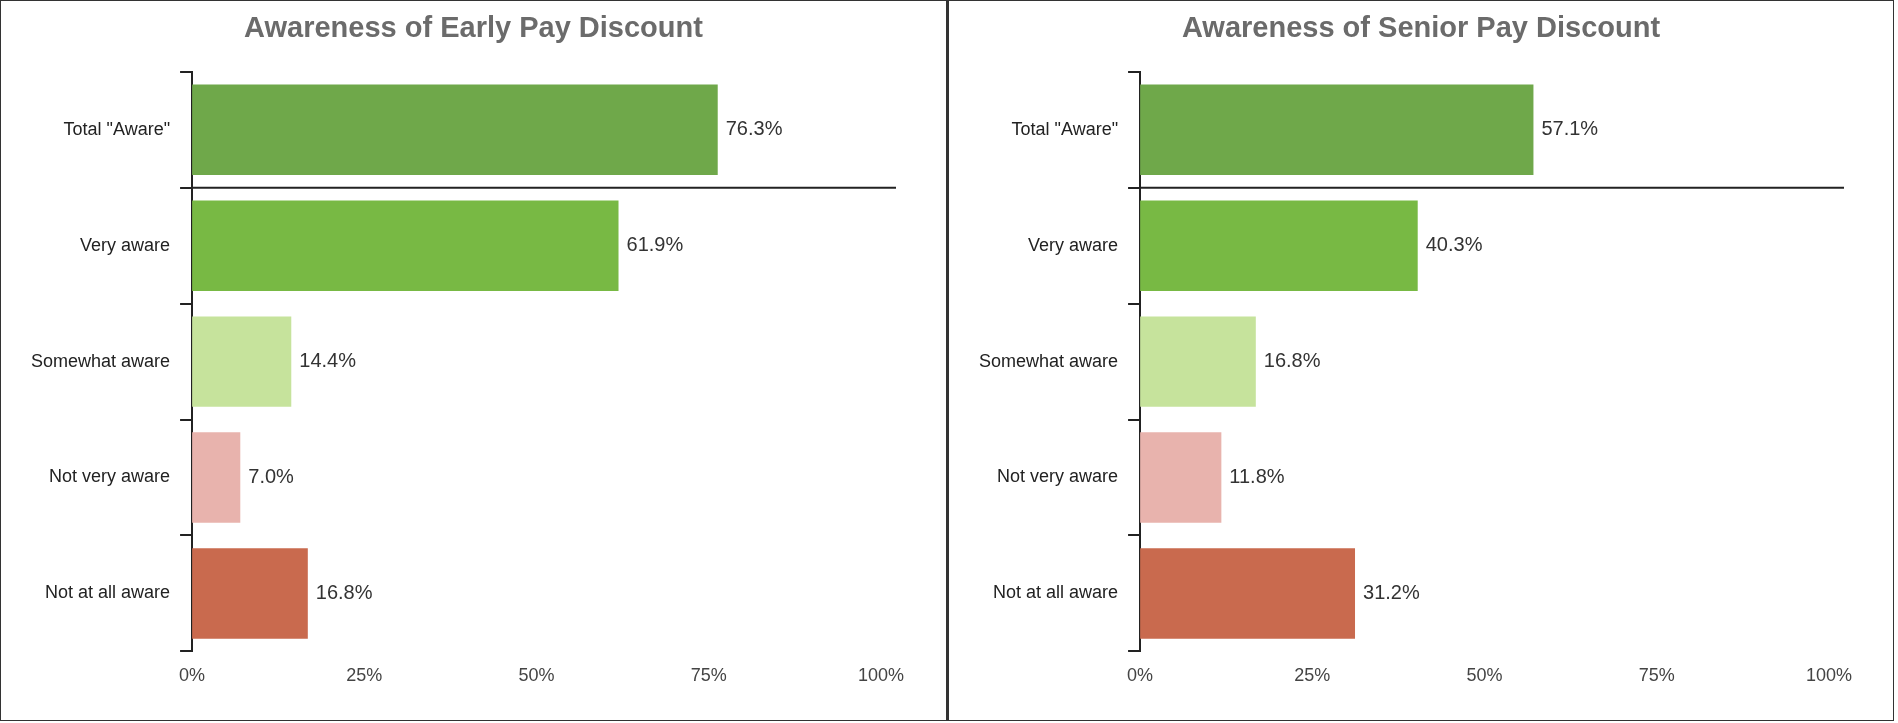 Image resolution: width=1898 pixels, height=723 pixels. I want to click on data-label: 57.1%, so click(1570, 128).